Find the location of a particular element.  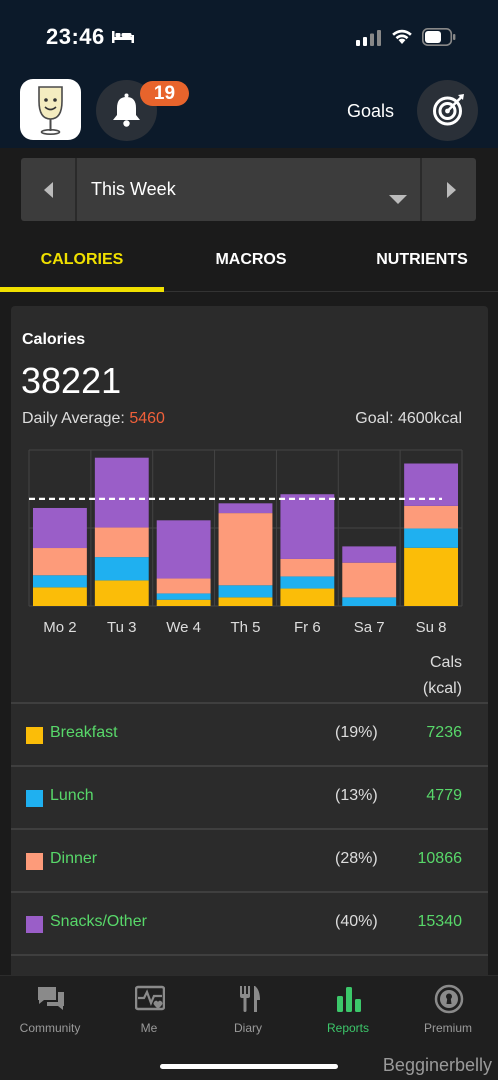

home-indicator is located at coordinates (249, 1066).